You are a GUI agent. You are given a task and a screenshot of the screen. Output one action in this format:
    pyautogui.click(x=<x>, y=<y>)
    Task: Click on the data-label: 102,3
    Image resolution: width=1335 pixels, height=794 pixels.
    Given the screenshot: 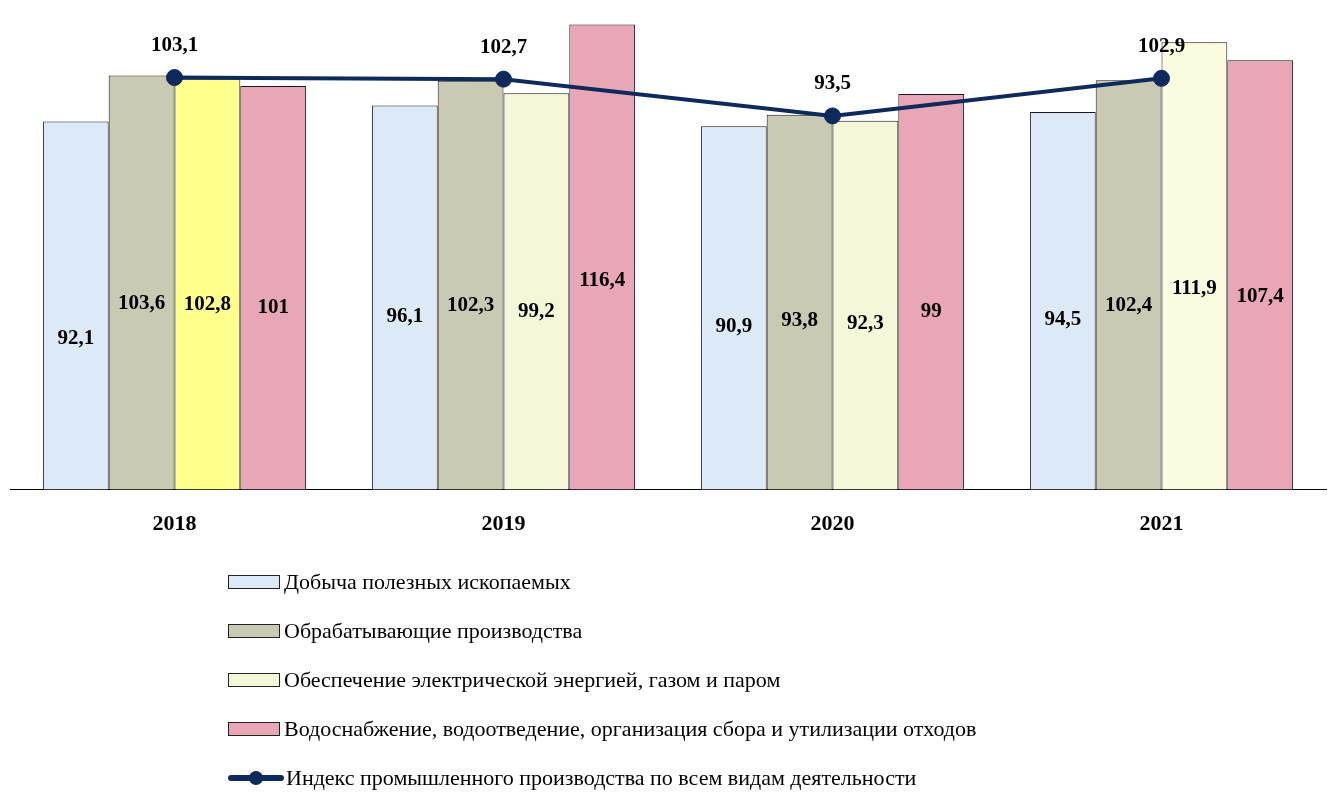 What is the action you would take?
    pyautogui.click(x=470, y=304)
    